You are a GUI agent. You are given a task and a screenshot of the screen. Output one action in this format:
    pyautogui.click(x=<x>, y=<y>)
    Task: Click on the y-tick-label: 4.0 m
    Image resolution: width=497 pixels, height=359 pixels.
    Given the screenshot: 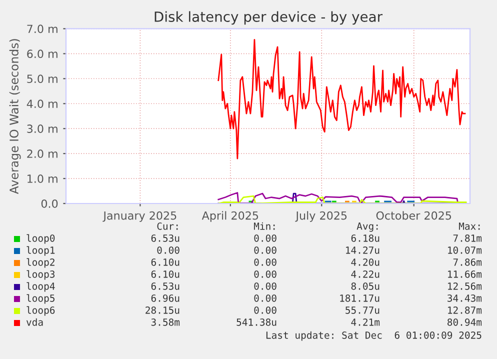 What is the action you would take?
    pyautogui.click(x=42, y=104)
    